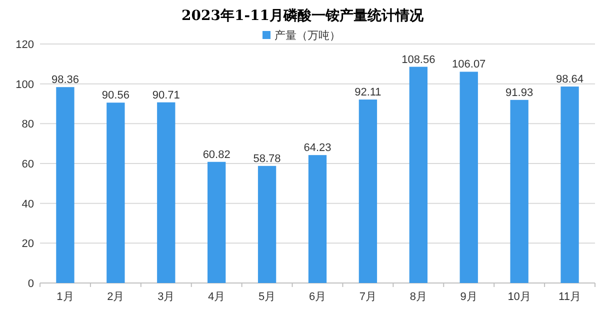 The width and height of the screenshot is (605, 320). What do you see at coordinates (65, 80) in the screenshot?
I see `data-label: 98.36` at bounding box center [65, 80].